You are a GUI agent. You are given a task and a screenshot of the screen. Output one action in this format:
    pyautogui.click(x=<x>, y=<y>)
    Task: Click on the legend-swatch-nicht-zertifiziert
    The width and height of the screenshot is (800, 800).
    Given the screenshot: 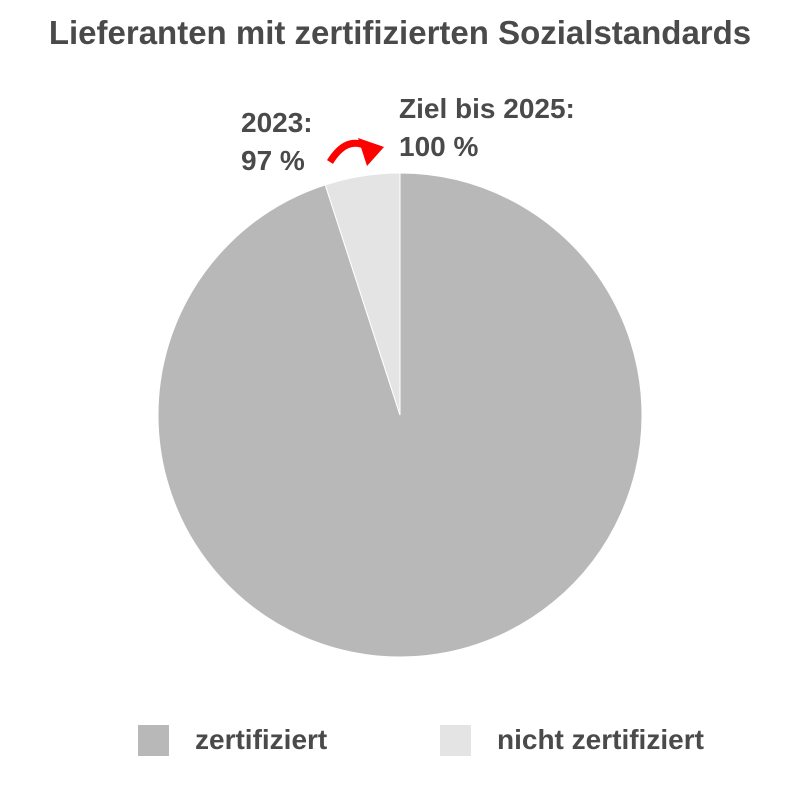 What is the action you would take?
    pyautogui.click(x=455, y=740)
    